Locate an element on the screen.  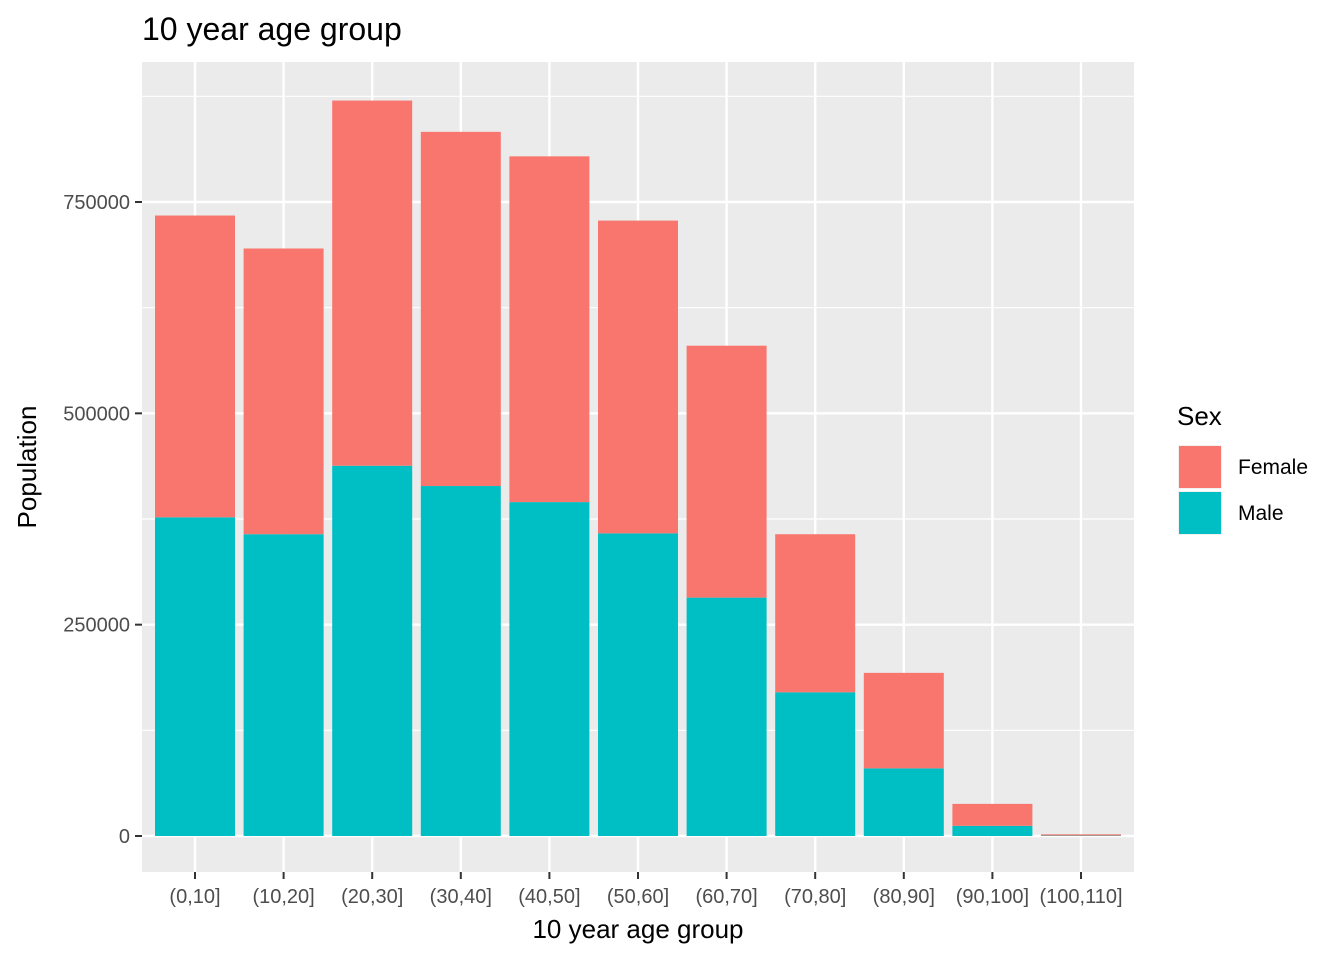
y-axis: 0 250000 500000 750000 is located at coordinates (102, 520).